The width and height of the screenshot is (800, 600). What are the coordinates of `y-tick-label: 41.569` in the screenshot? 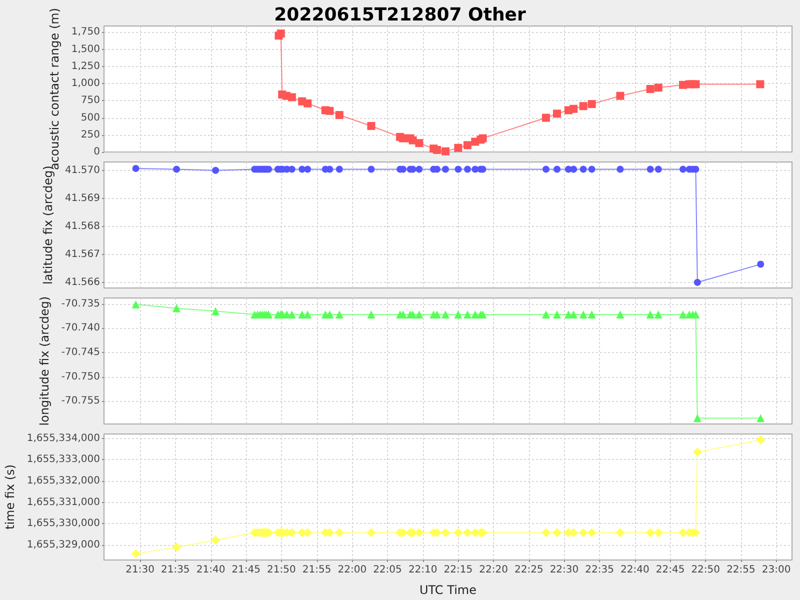 It's located at (82, 198).